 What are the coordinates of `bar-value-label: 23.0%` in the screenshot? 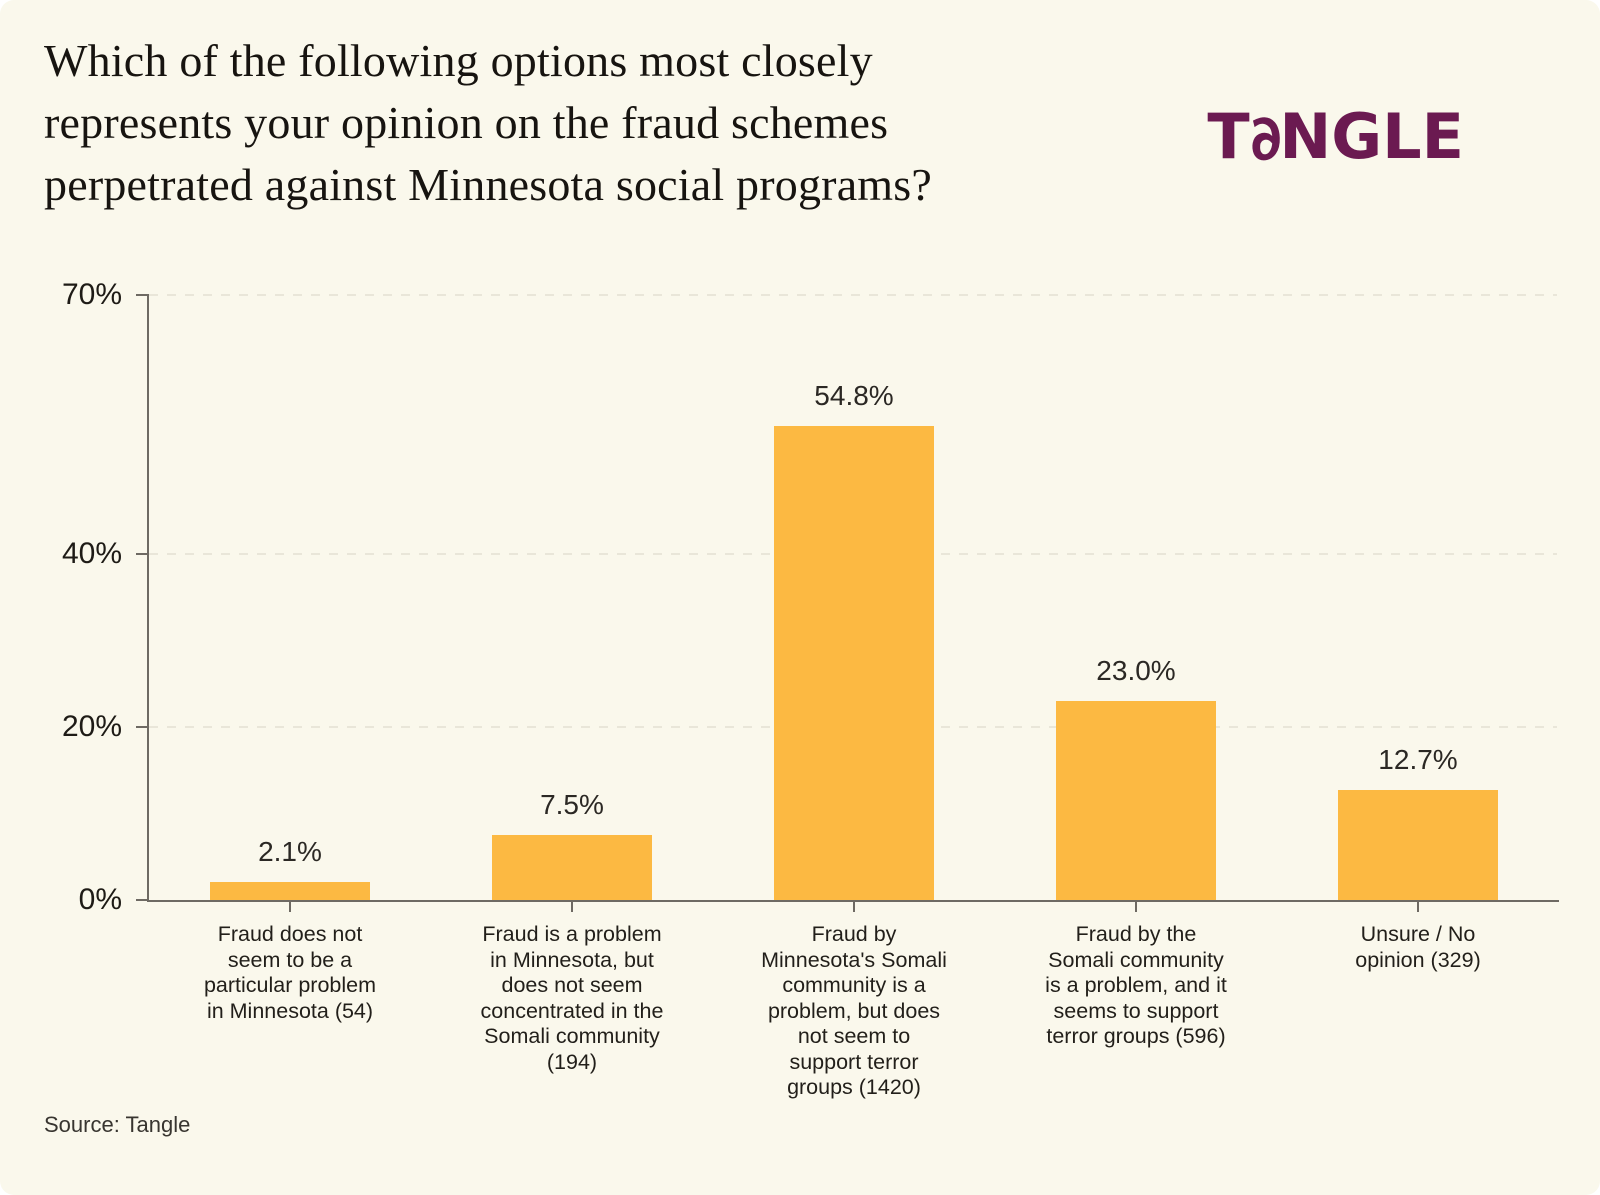 It's located at (1136, 671).